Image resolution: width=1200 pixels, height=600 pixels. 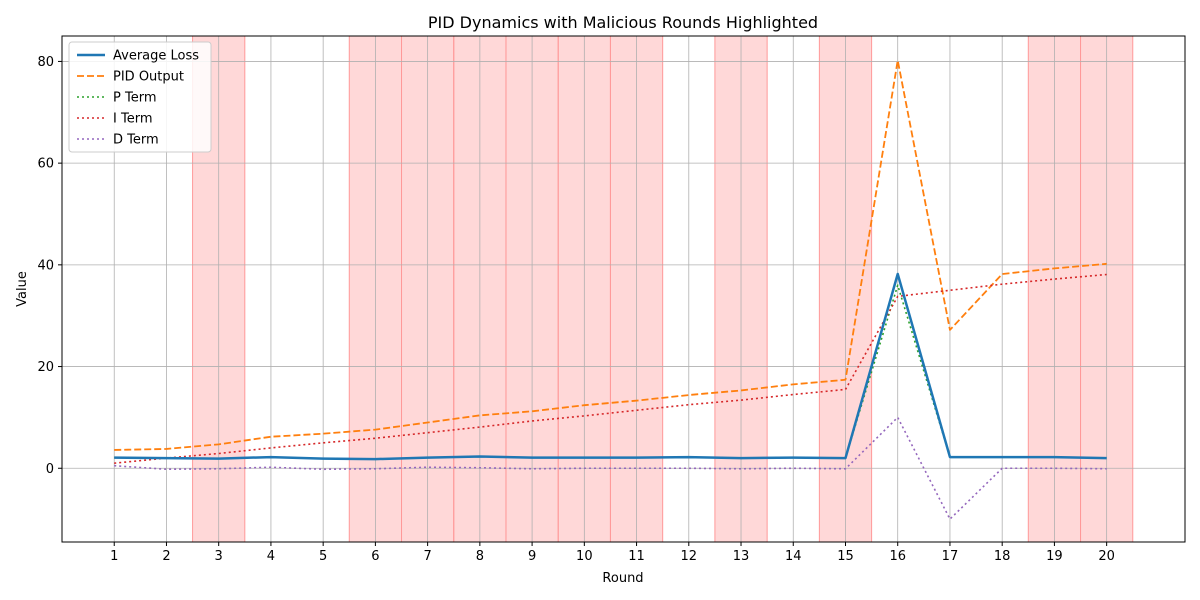 What do you see at coordinates (689, 556) in the screenshot?
I see `x-tick-label: 12` at bounding box center [689, 556].